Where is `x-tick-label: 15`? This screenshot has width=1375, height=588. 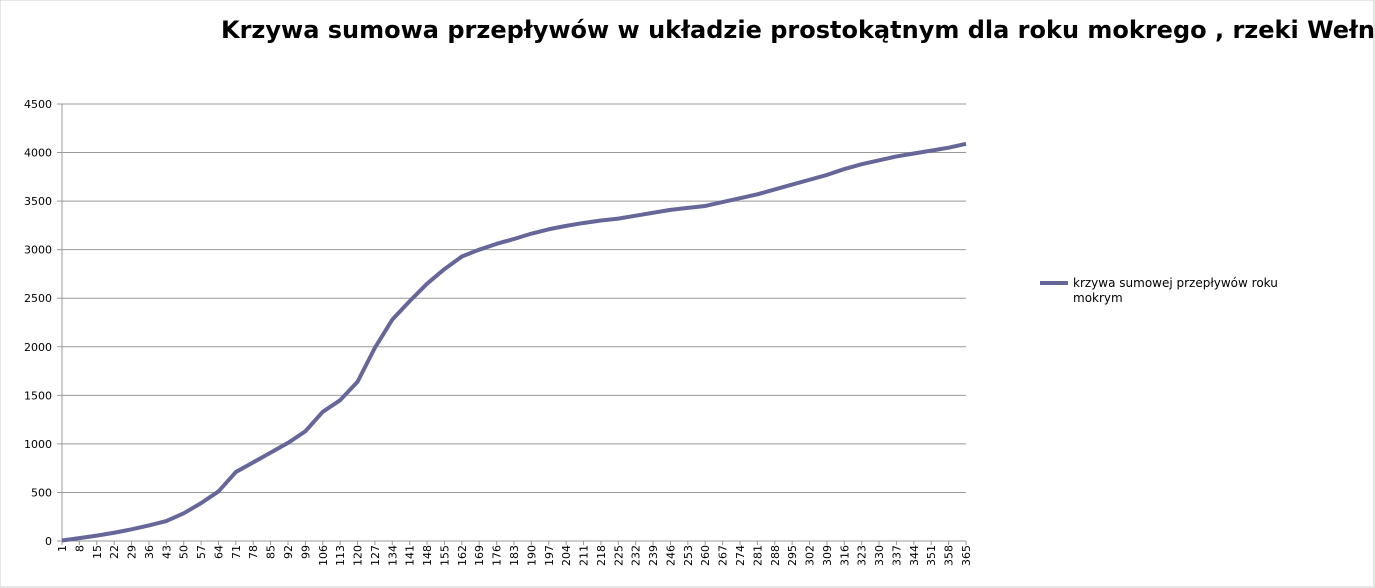 x-tick-label: 15 is located at coordinates (97, 552).